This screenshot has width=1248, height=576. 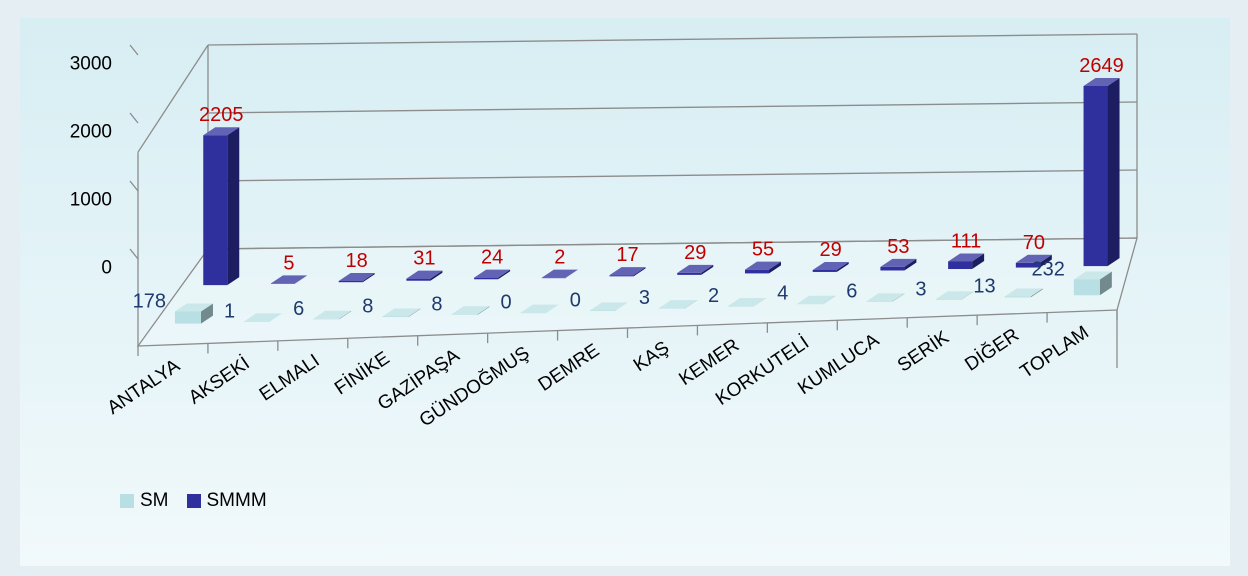 I want to click on bar-smmm-12-side, so click(x=1045, y=261).